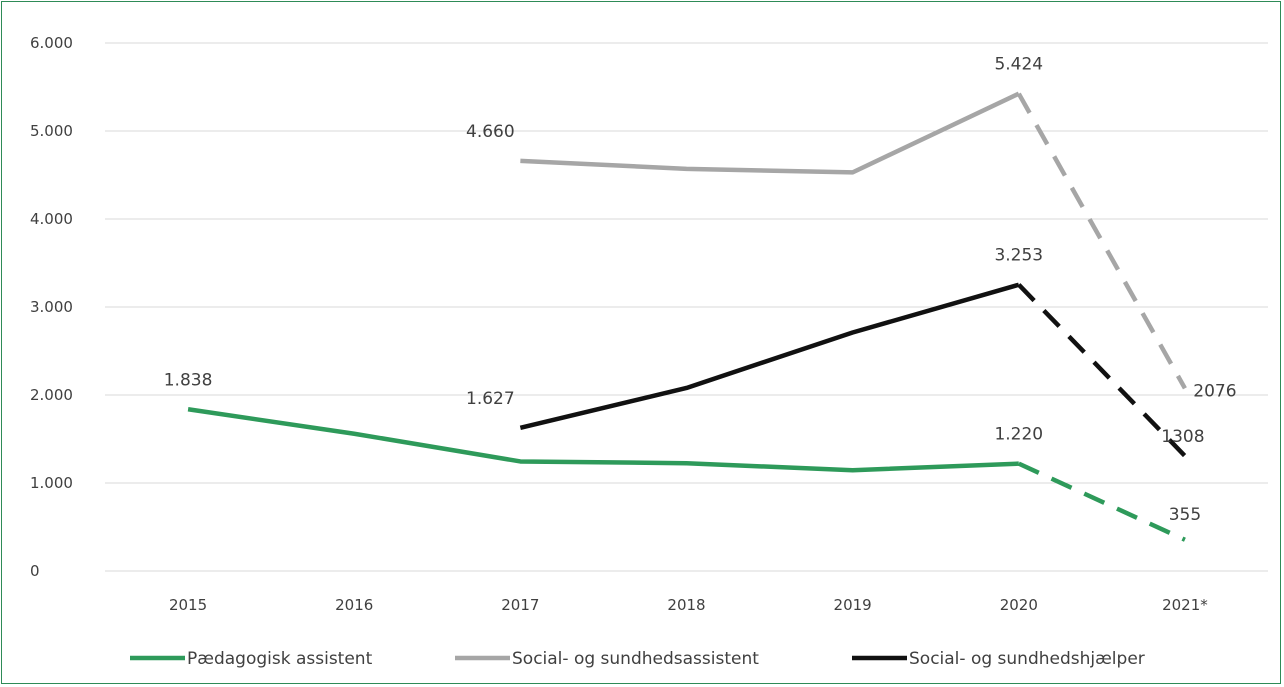 The image size is (1284, 687). Describe the element at coordinates (1018, 435) in the screenshot. I see `data-label: 1.220` at that location.